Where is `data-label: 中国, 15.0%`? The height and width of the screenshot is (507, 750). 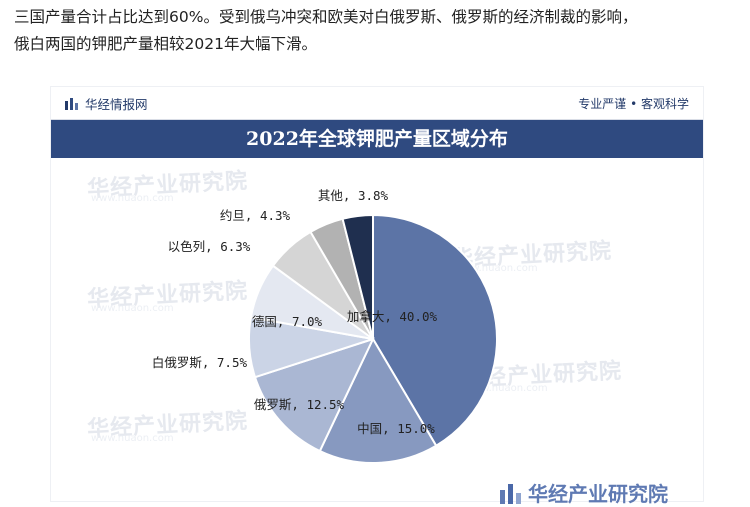
data-label: 中国, 15.0% is located at coordinates (396, 428).